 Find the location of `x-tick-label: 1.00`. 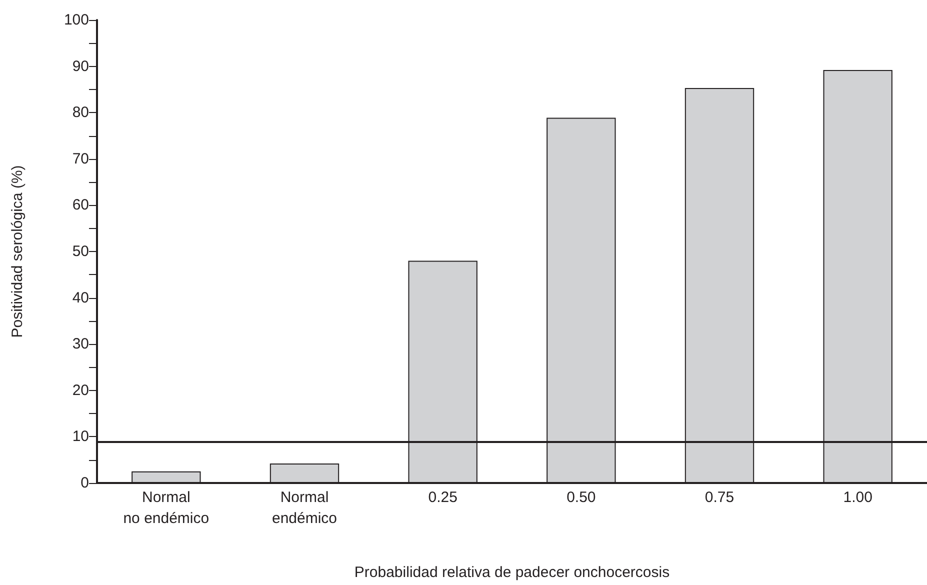

x-tick-label: 1.00 is located at coordinates (857, 497).